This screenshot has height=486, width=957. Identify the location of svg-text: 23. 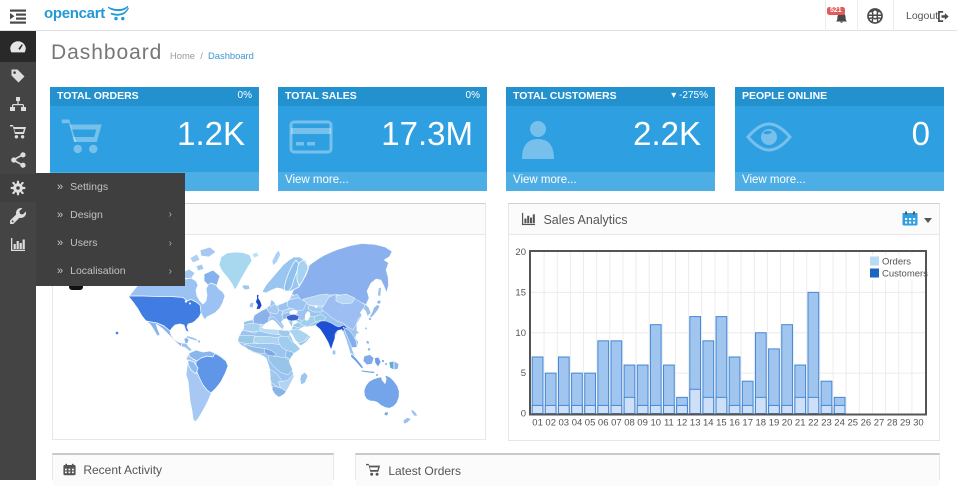
(826, 423).